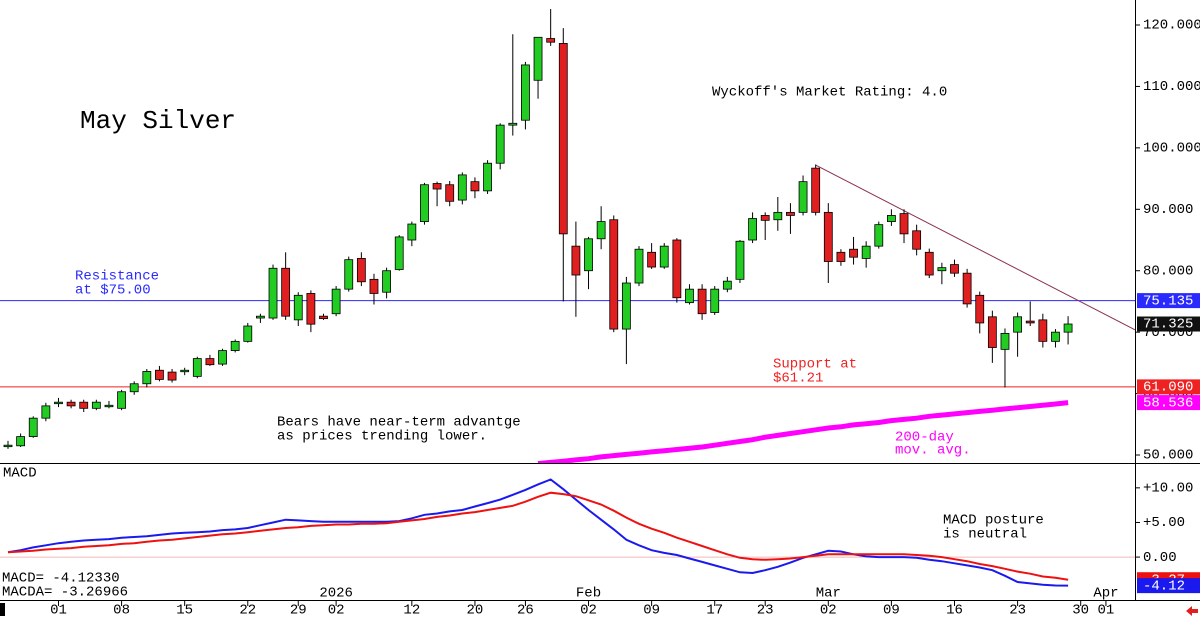 This screenshot has width=1200, height=619. I want to click on x-tick-label: 29, so click(298, 611).